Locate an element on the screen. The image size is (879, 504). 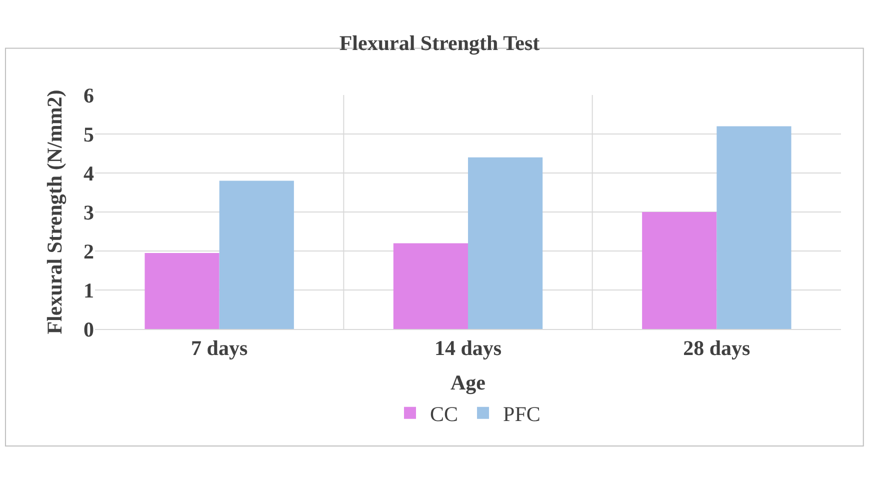
y-axis-title: Flexural Strength (N/mm2) is located at coordinates (54, 212).